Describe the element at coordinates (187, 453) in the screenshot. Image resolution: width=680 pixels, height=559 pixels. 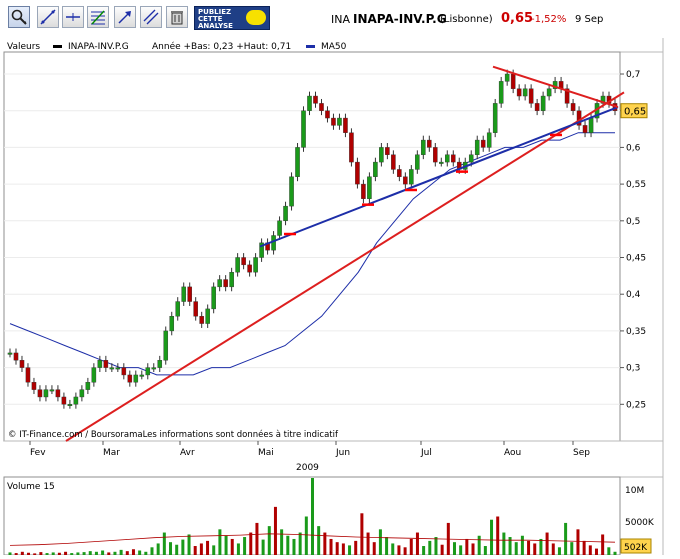
I see `x-tick-label: Avr` at that location.